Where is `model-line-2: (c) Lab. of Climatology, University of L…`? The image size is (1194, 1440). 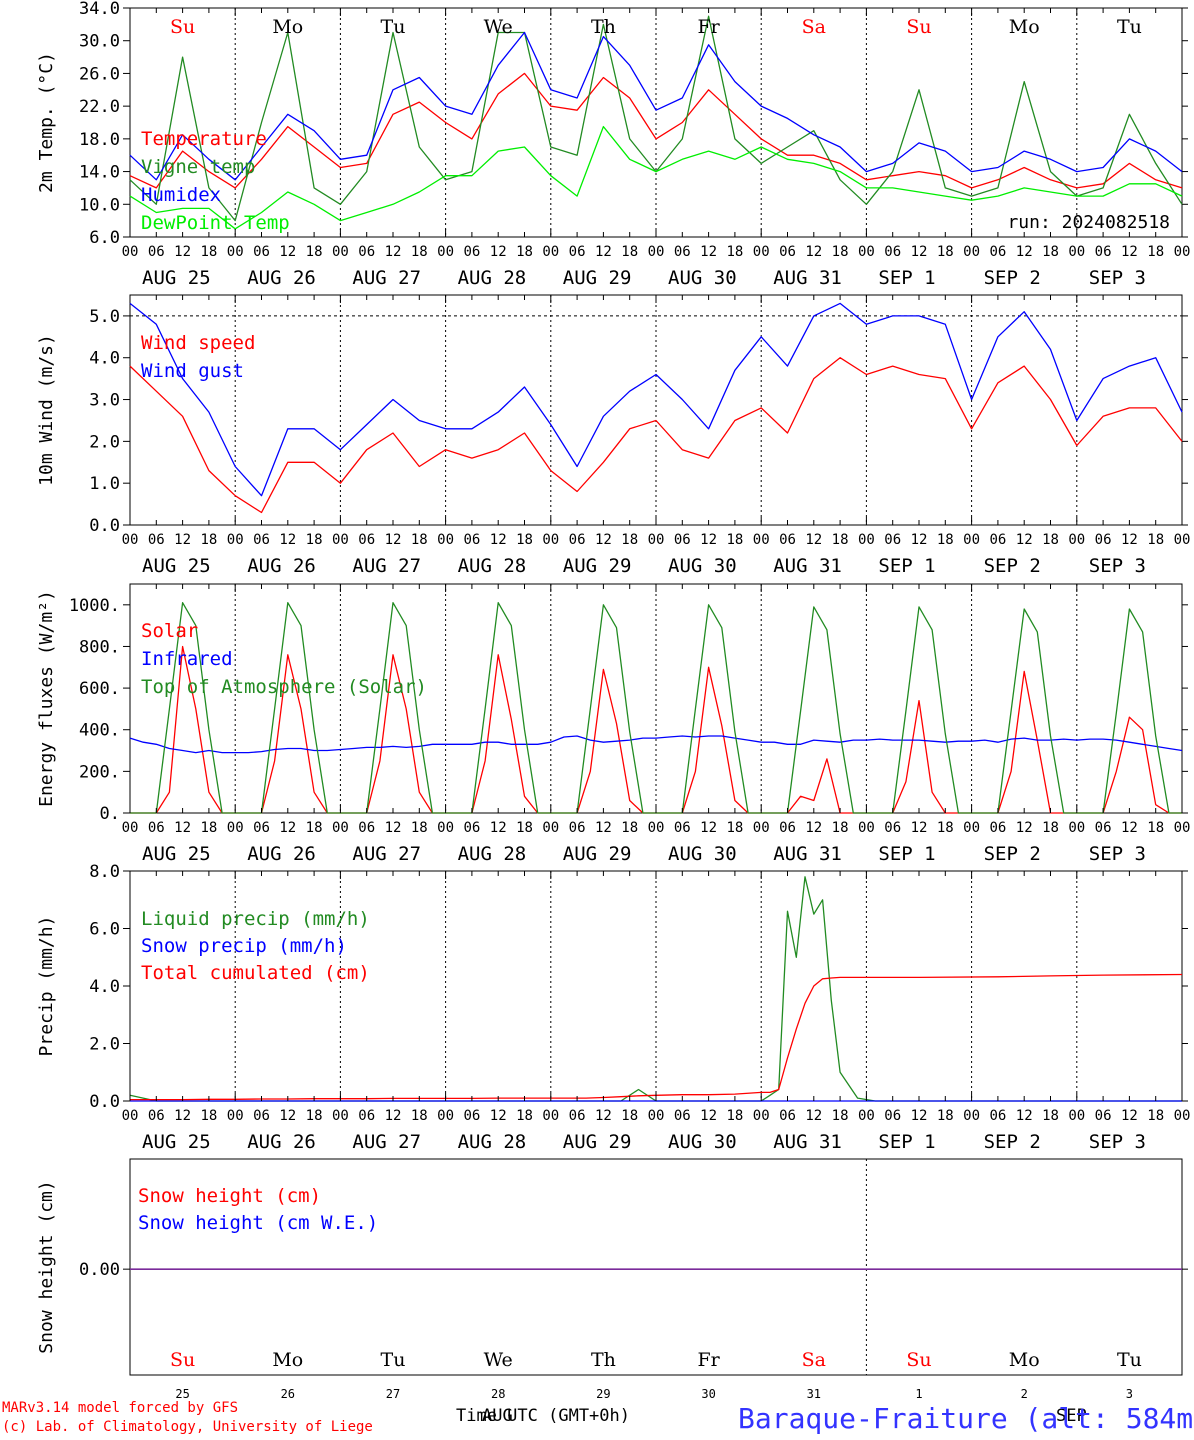
model-line-2: (c) Lab. of Climatology, University of L… is located at coordinates (187, 1427).